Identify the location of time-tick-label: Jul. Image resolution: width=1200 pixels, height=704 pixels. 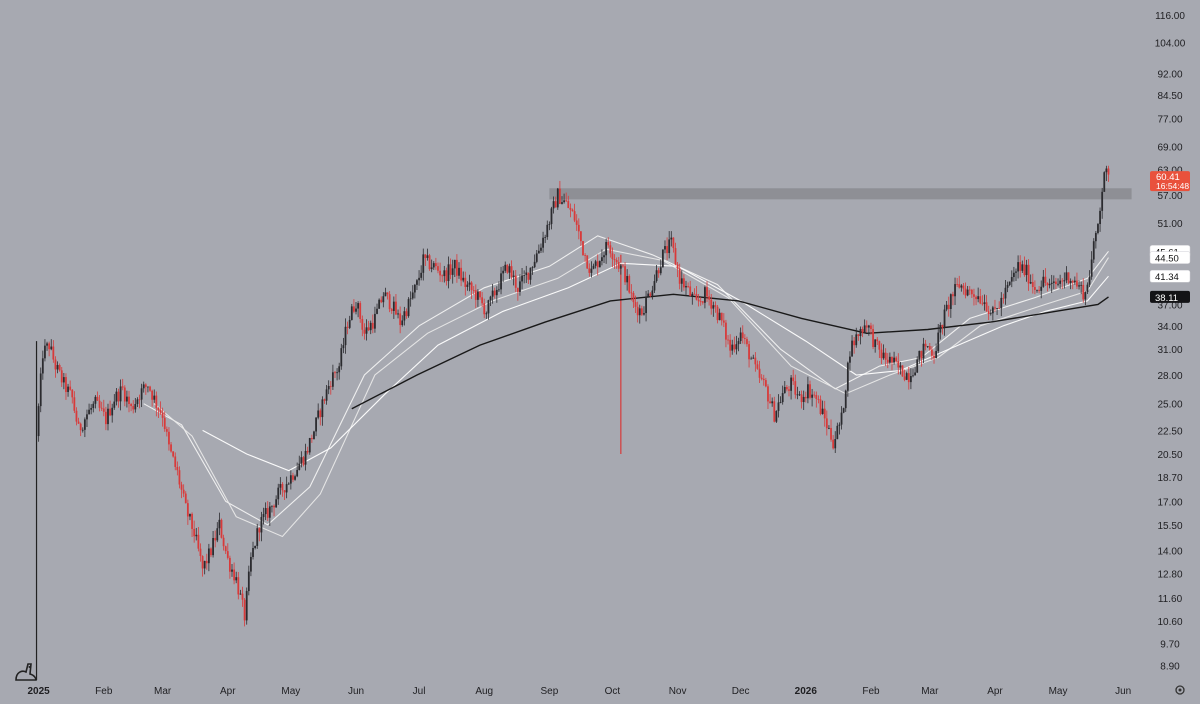
(419, 691).